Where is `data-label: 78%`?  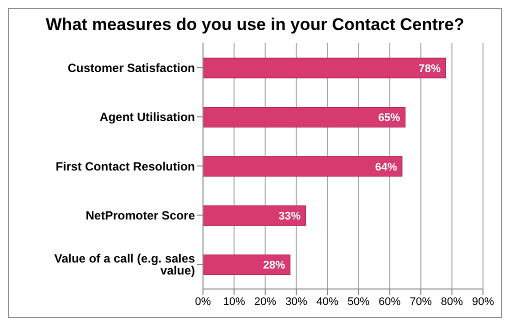
data-label: 78% is located at coordinates (429, 68).